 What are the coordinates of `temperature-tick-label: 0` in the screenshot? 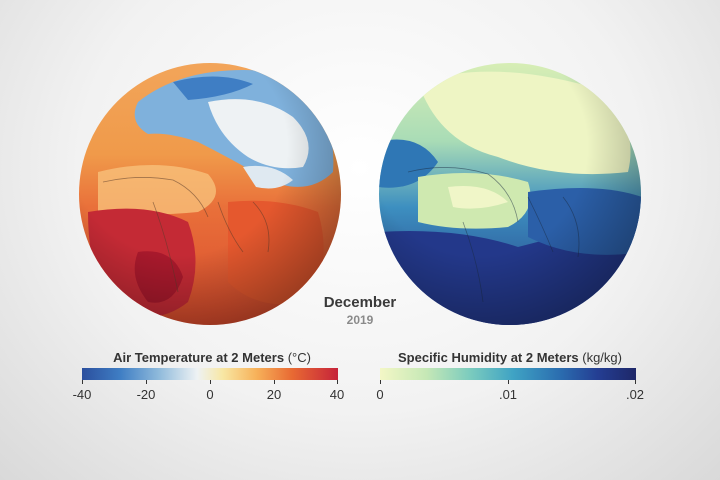 It's located at (209, 394).